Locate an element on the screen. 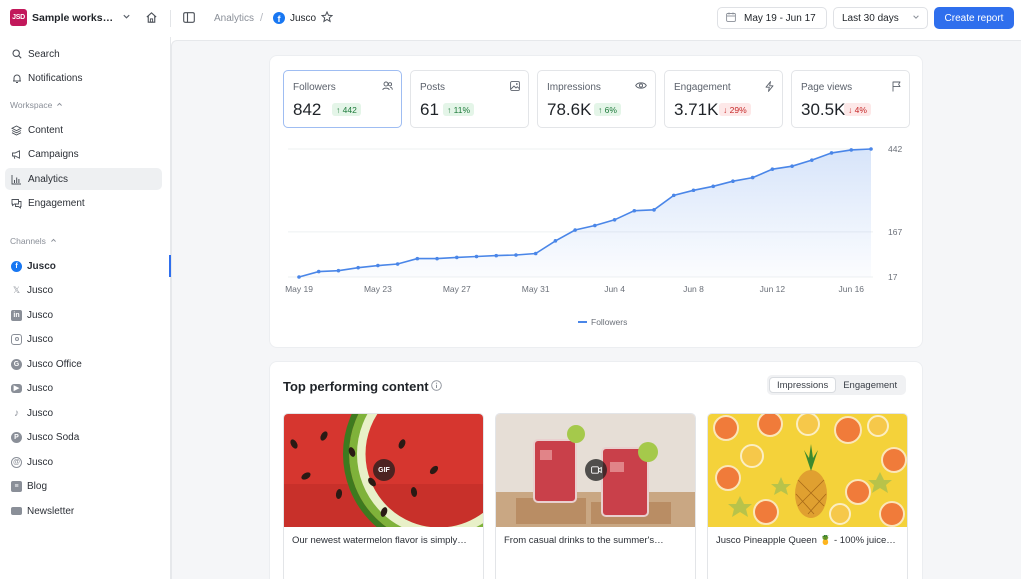  sidebar-item-search: Search is located at coordinates (83, 54).